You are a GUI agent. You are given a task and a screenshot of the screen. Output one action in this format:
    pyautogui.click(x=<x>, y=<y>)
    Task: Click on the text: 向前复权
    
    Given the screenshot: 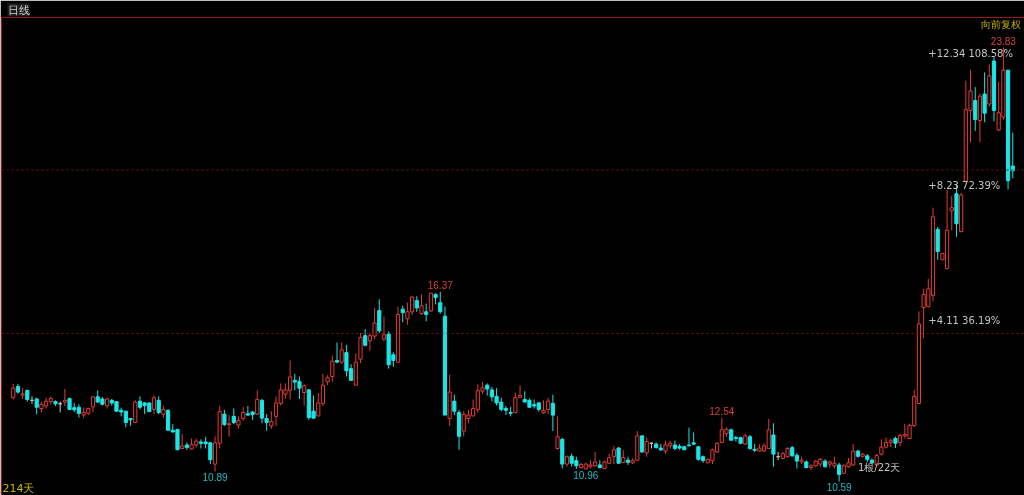 What is the action you would take?
    pyautogui.click(x=1000, y=24)
    